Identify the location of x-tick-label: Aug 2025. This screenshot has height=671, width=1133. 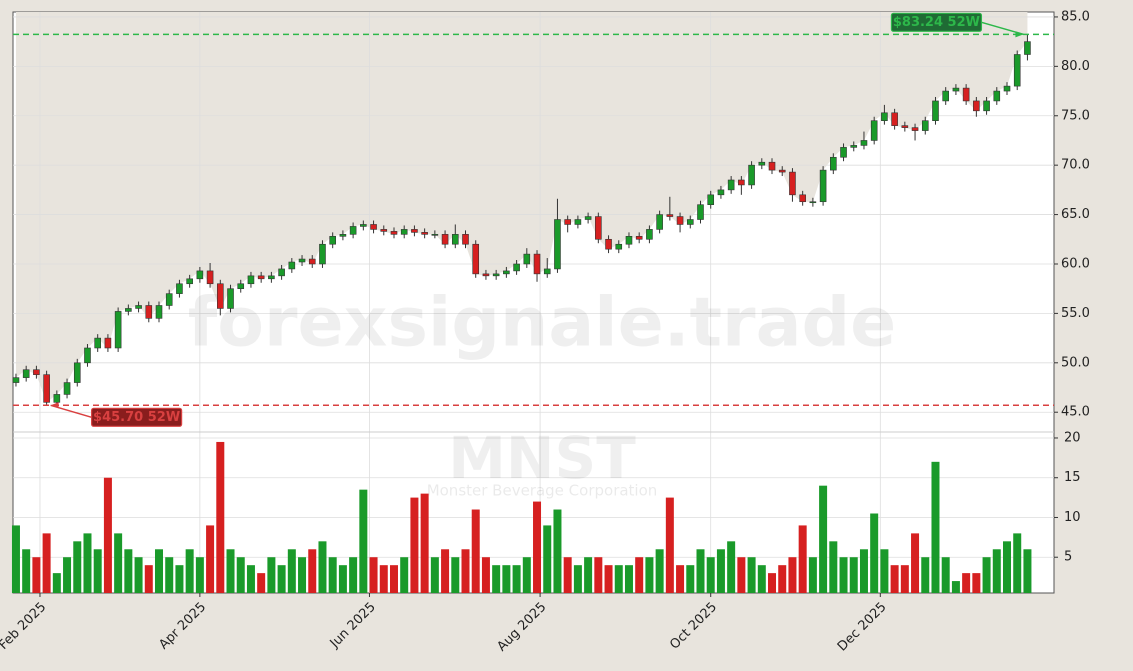
(522, 627).